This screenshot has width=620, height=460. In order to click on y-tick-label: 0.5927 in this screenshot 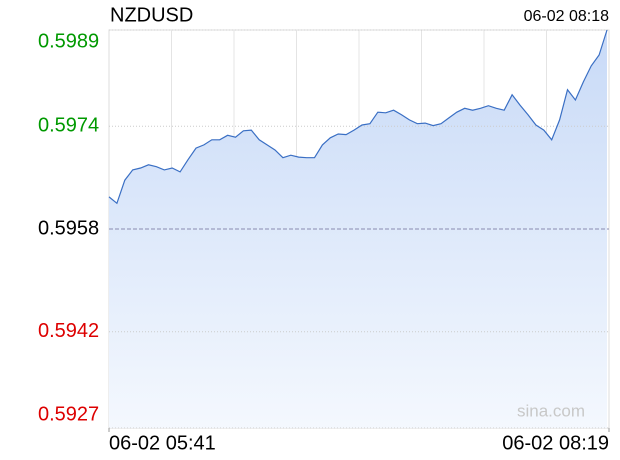, I will do `click(68, 414)`.